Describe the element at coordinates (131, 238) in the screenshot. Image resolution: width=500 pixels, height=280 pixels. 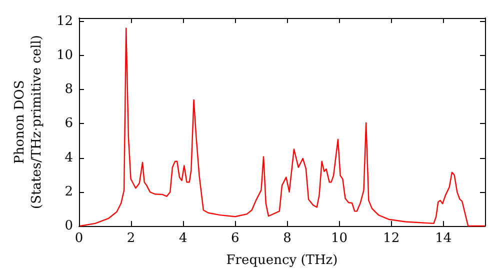
I see `x-tick-label: 2` at that location.